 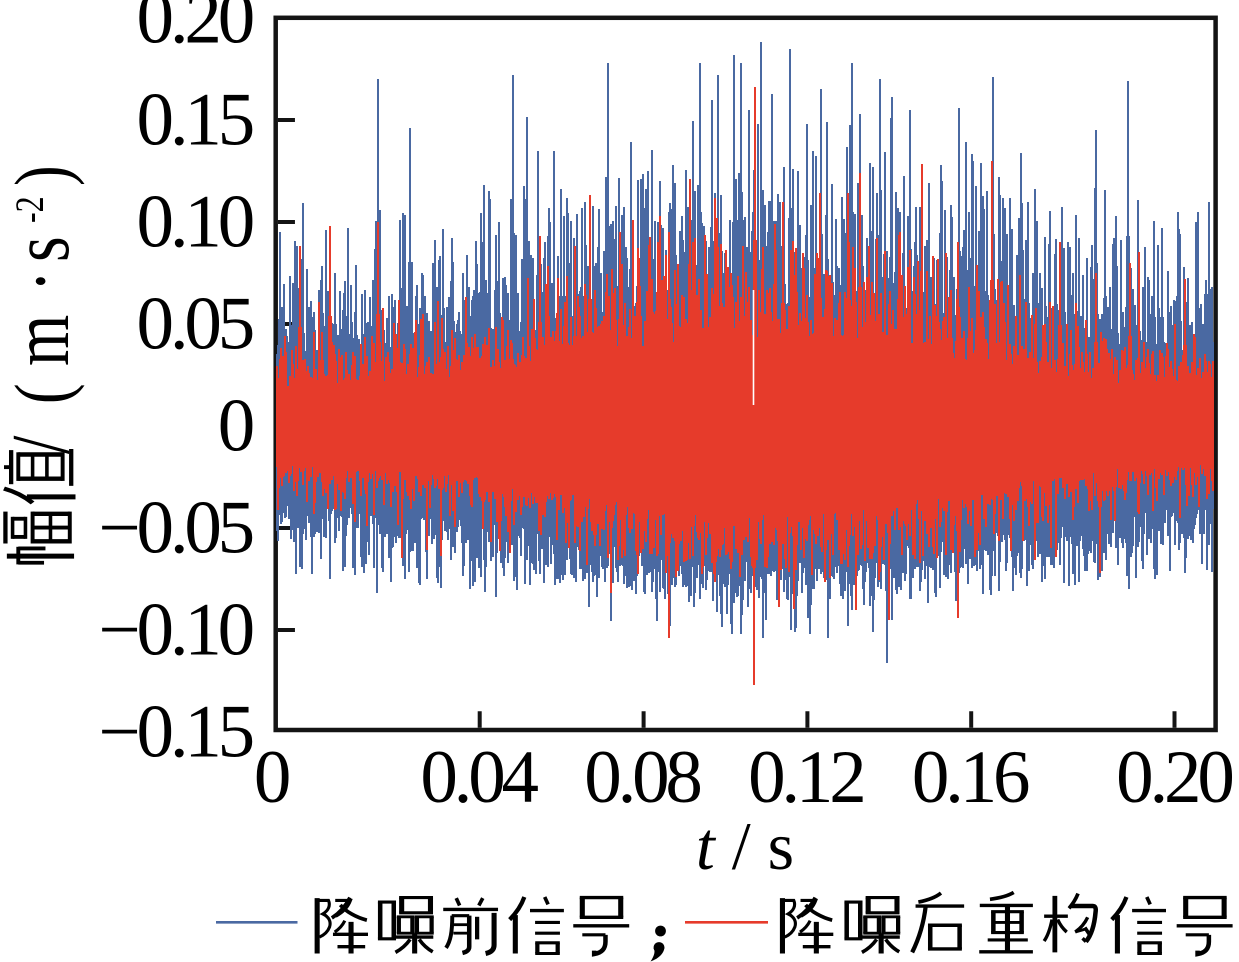 What do you see at coordinates (195, 324) in the screenshot?
I see `svg-text: 0.05` at bounding box center [195, 324].